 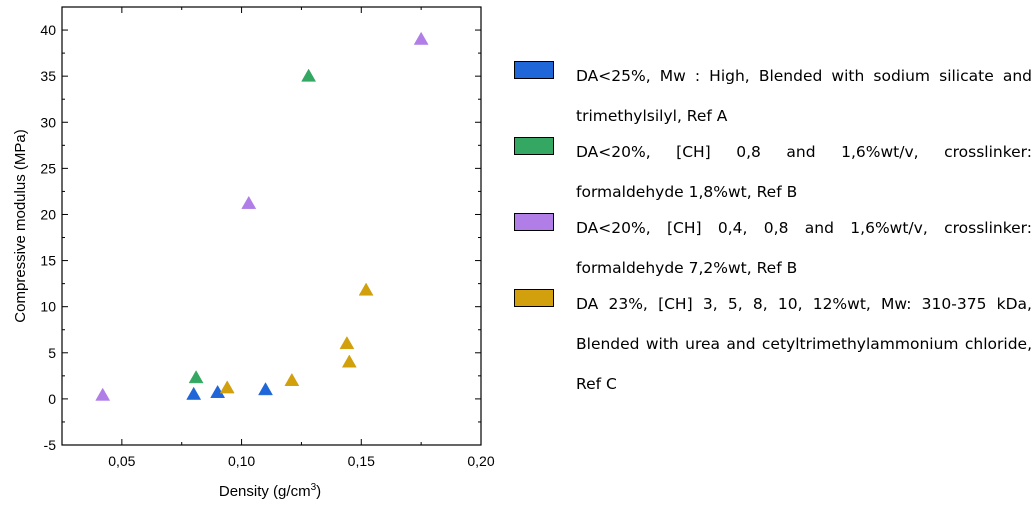 I want to click on x-tick-label: 0,20, so click(x=480, y=461).